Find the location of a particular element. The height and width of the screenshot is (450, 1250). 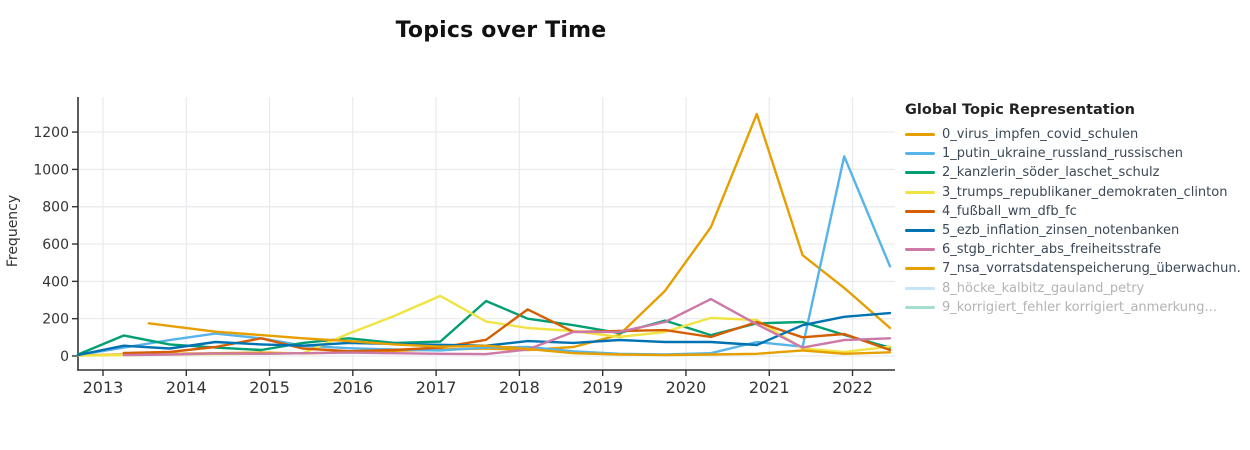

legend-item-2: 2_kanzlerin_söder_laschet_schulz is located at coordinates (1075, 172).